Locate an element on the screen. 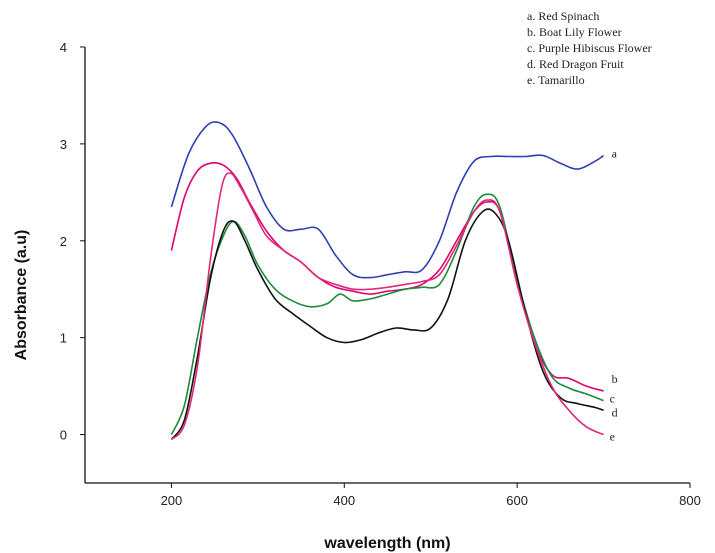 The height and width of the screenshot is (553, 715). legend-entry: b. Boat Lily Flower is located at coordinates (574, 32).